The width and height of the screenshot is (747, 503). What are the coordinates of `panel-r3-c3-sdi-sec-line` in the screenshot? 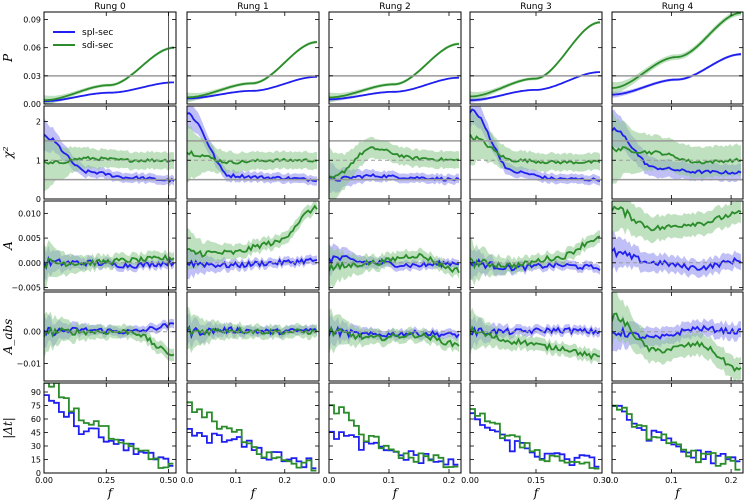 It's located at (535, 343).